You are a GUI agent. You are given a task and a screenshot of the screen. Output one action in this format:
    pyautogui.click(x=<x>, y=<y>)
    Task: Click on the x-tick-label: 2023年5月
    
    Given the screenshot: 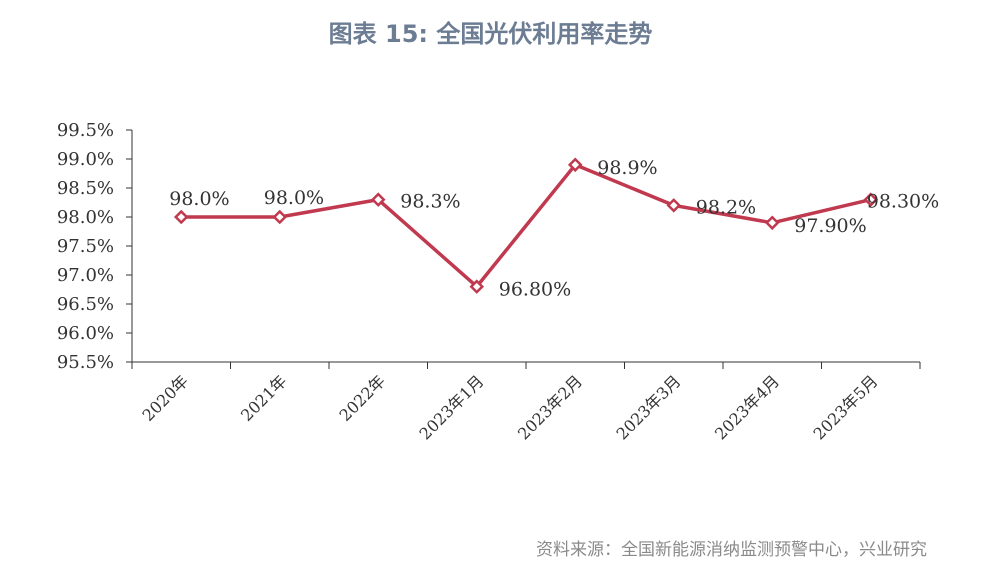 What is the action you would take?
    pyautogui.click(x=846, y=407)
    